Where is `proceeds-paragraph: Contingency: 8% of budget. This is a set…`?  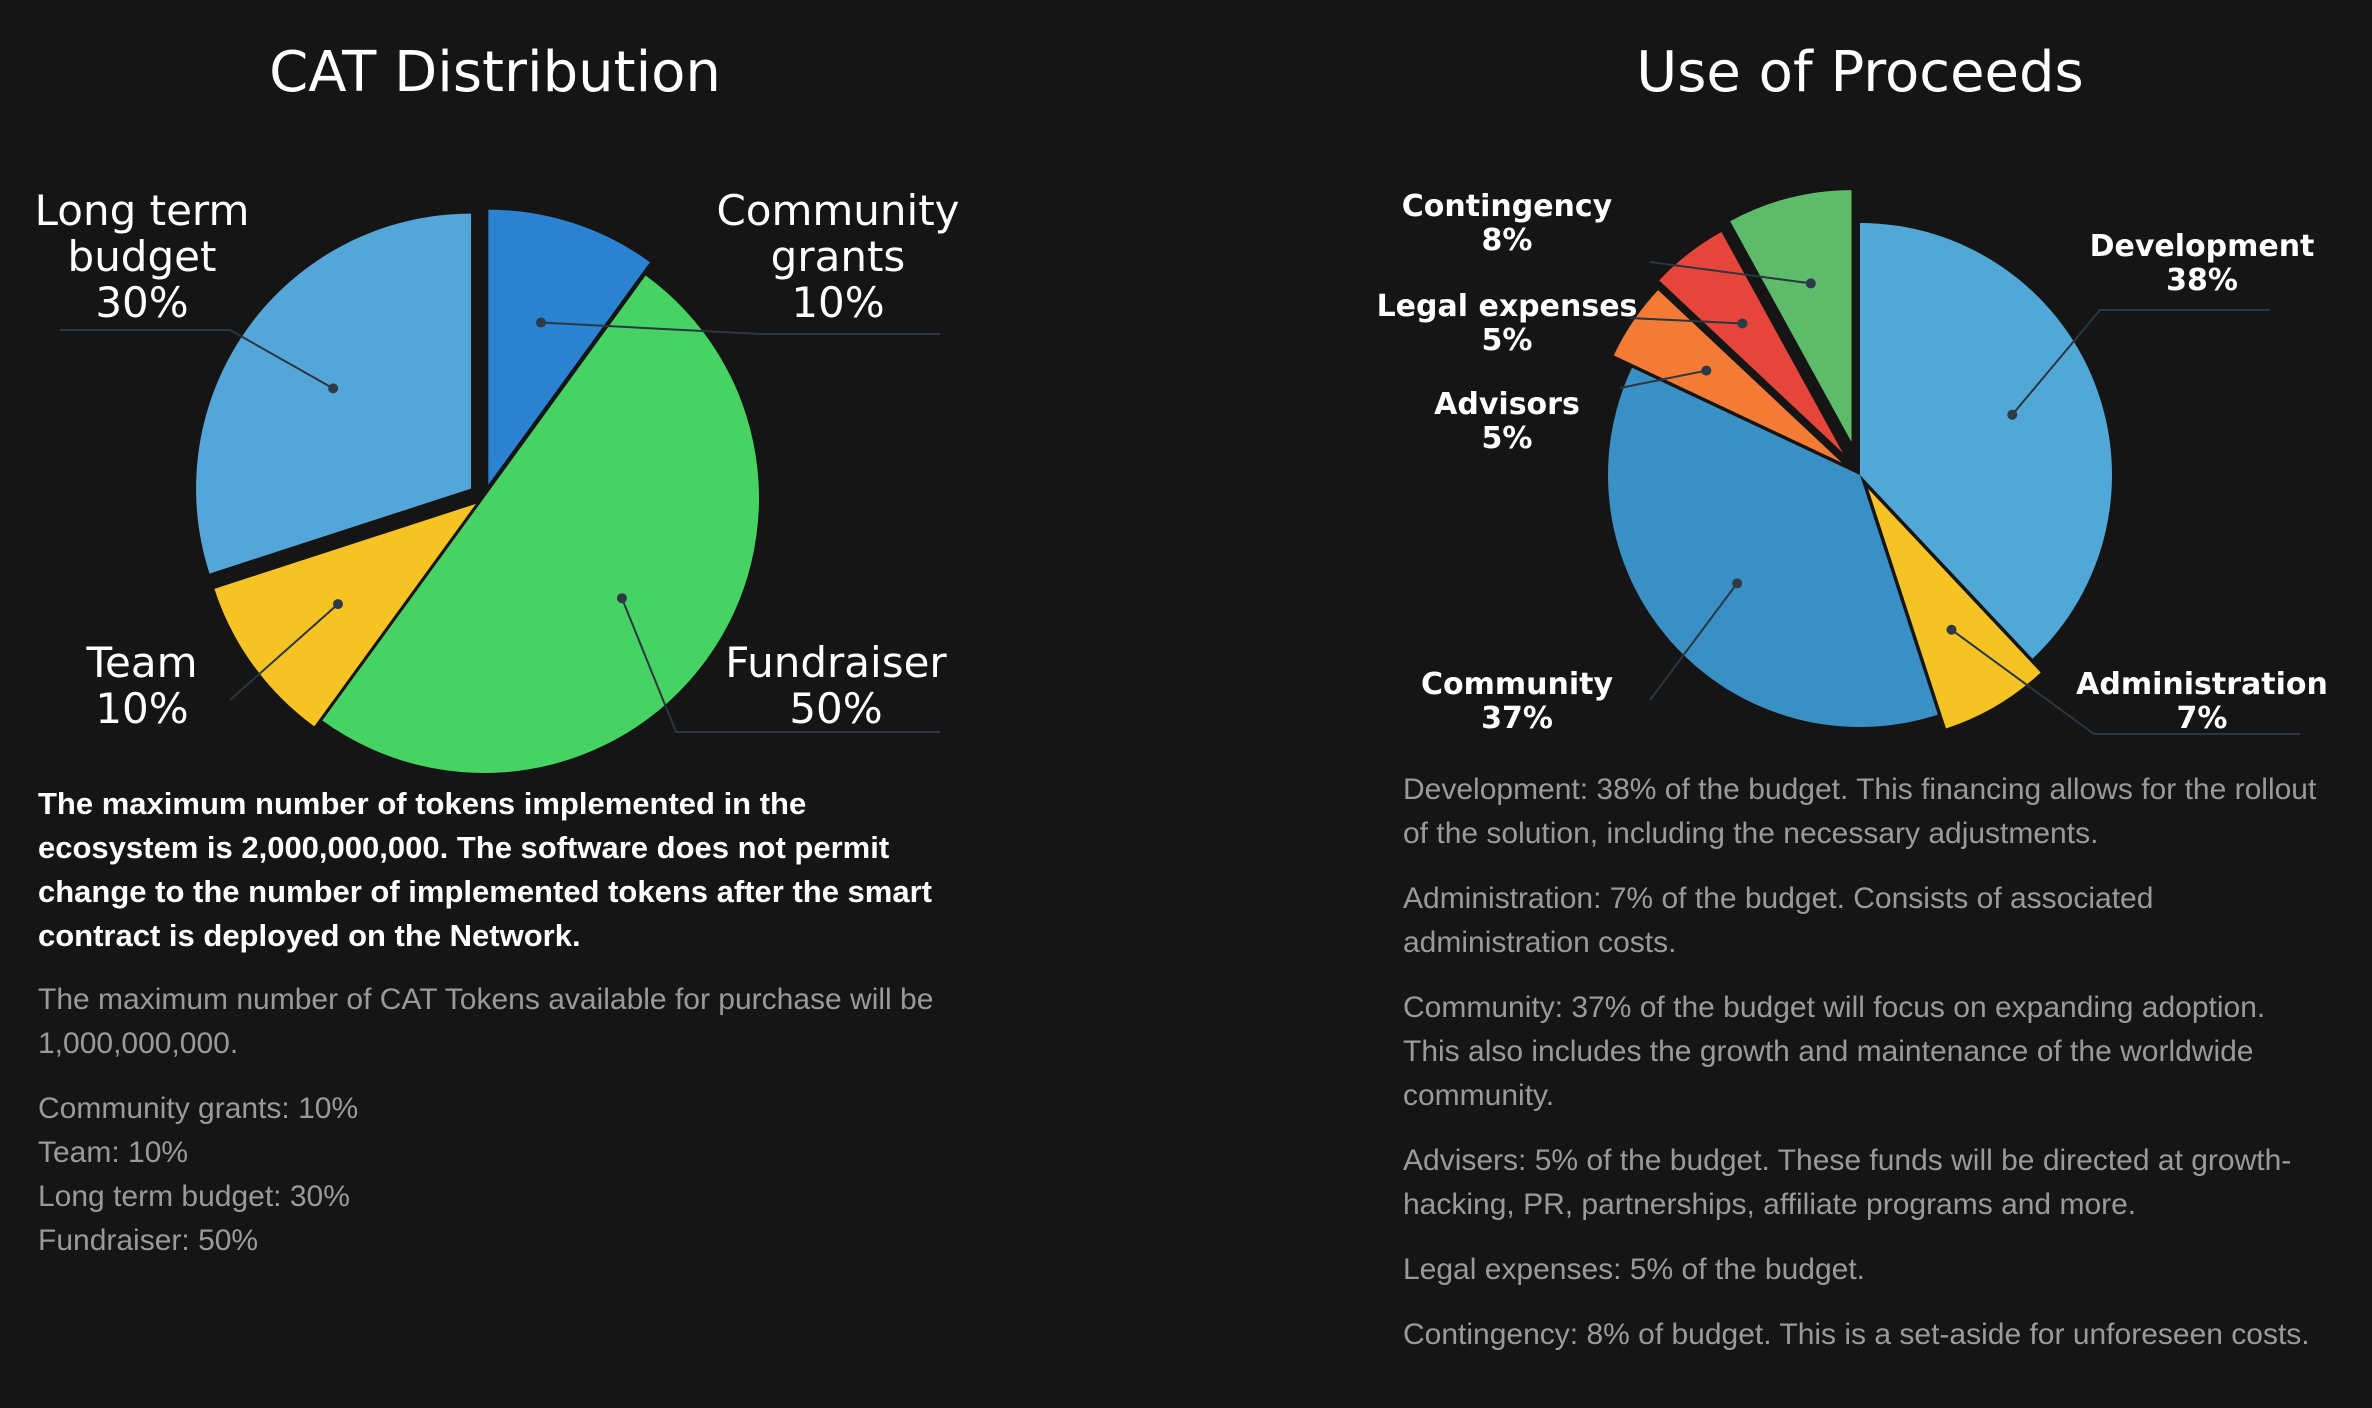
proceeds-paragraph: Contingency: 8% of budget. This is a set… is located at coordinates (1856, 1334).